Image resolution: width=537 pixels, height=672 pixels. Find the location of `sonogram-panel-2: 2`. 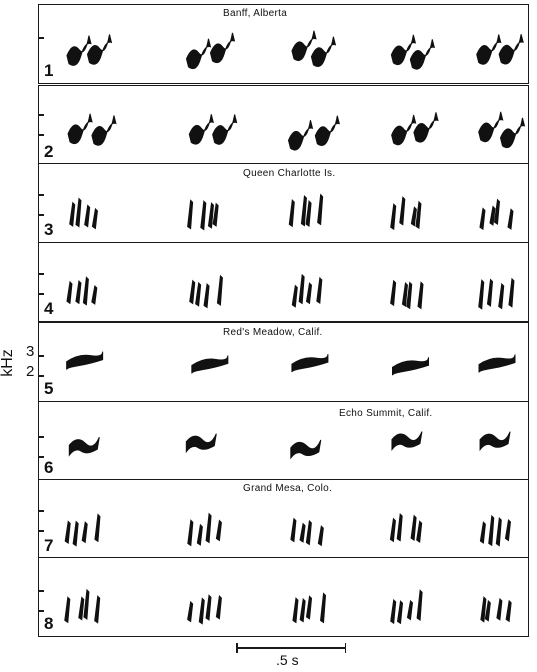

sonogram-panel-2: 2 is located at coordinates (283, 125).